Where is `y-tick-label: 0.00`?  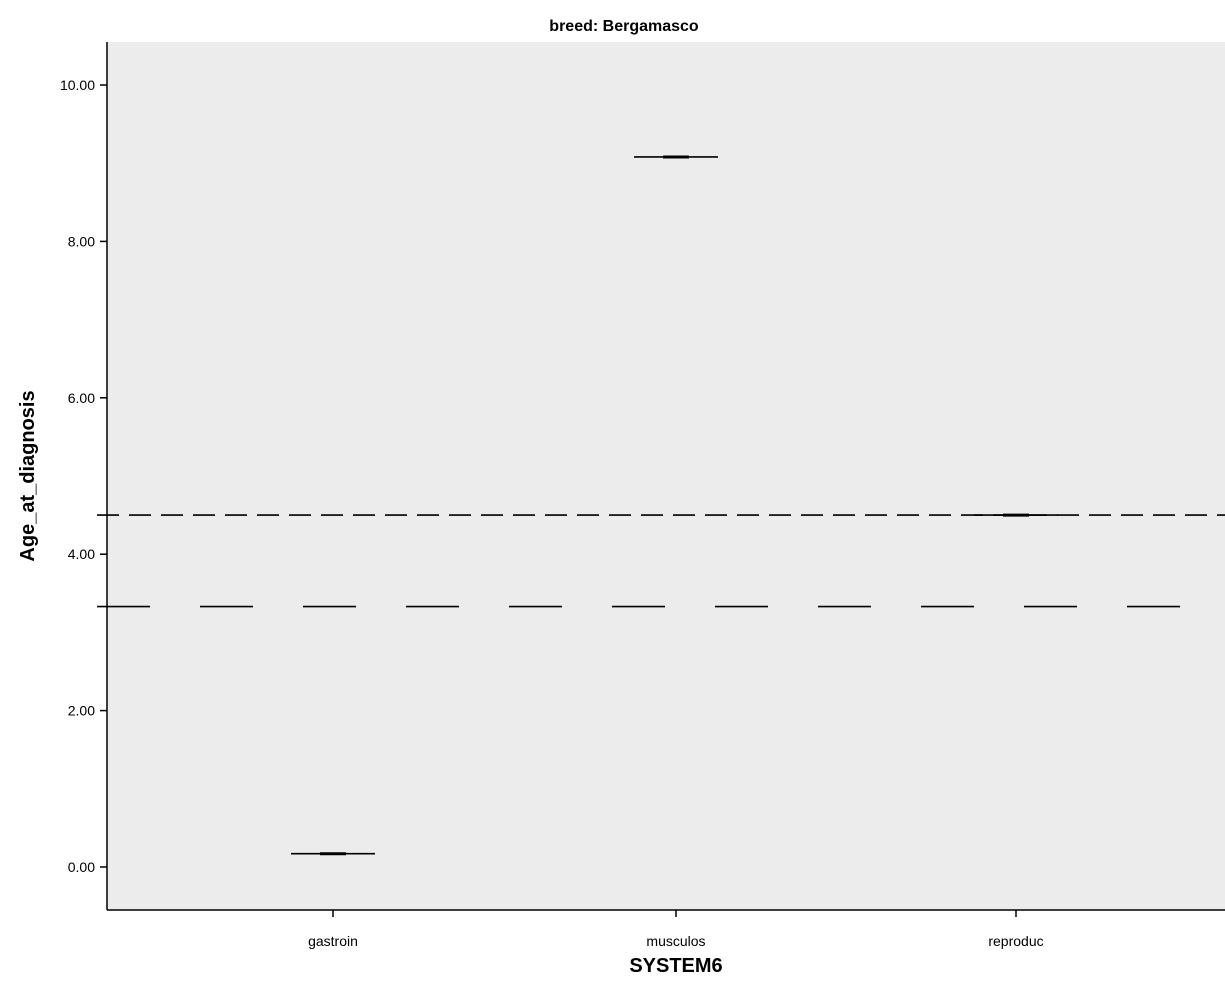 y-tick-label: 0.00 is located at coordinates (81, 867).